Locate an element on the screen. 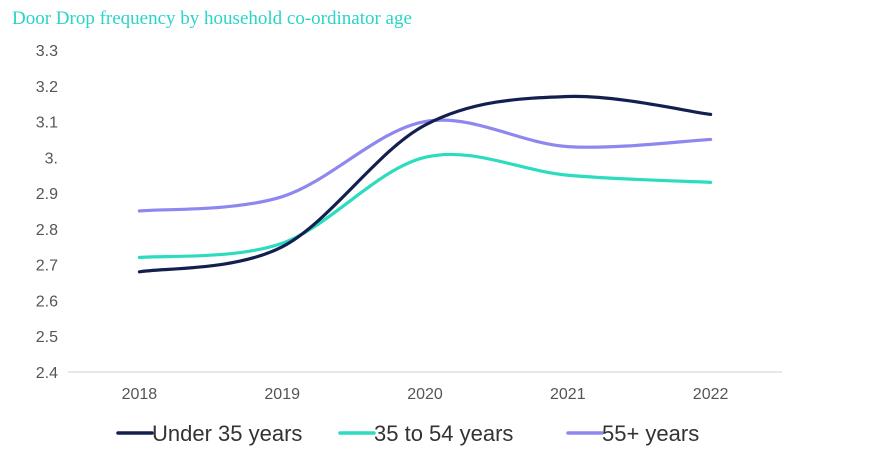 The width and height of the screenshot is (885, 469). y-tick-label: 2.6 is located at coordinates (47, 301).